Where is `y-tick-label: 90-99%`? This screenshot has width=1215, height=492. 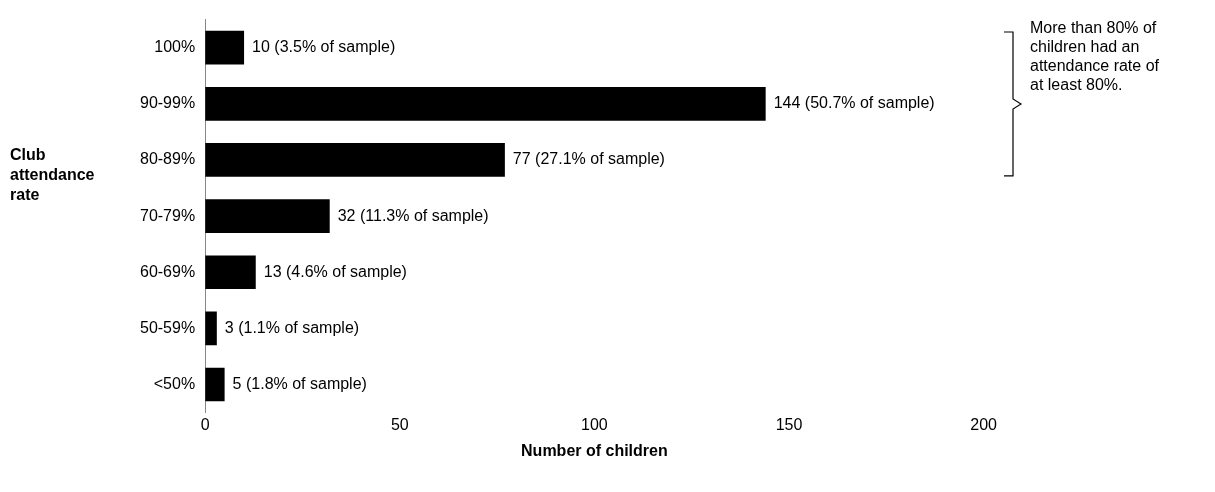 y-tick-label: 90-99% is located at coordinates (167, 103).